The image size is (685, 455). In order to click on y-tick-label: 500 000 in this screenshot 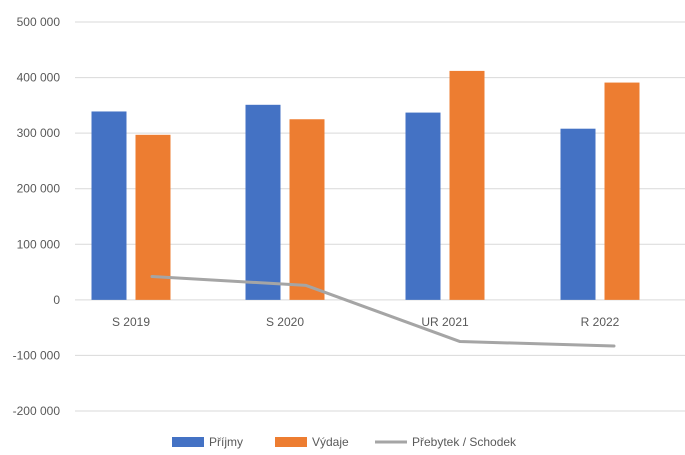, I will do `click(39, 22)`.